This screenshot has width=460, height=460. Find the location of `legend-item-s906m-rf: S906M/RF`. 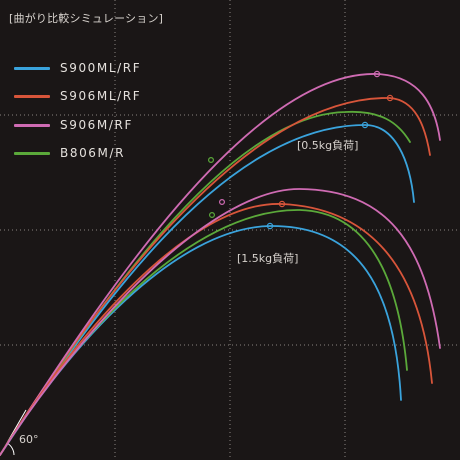

legend-item-s906m-rf: S906M/RF is located at coordinates (73, 125).